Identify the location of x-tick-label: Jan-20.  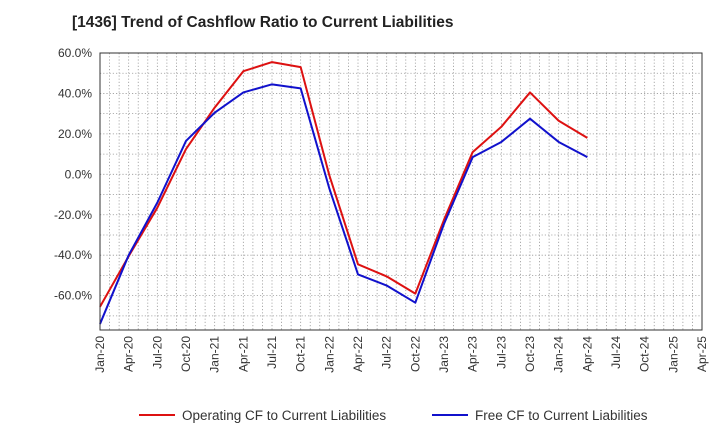
(100, 354).